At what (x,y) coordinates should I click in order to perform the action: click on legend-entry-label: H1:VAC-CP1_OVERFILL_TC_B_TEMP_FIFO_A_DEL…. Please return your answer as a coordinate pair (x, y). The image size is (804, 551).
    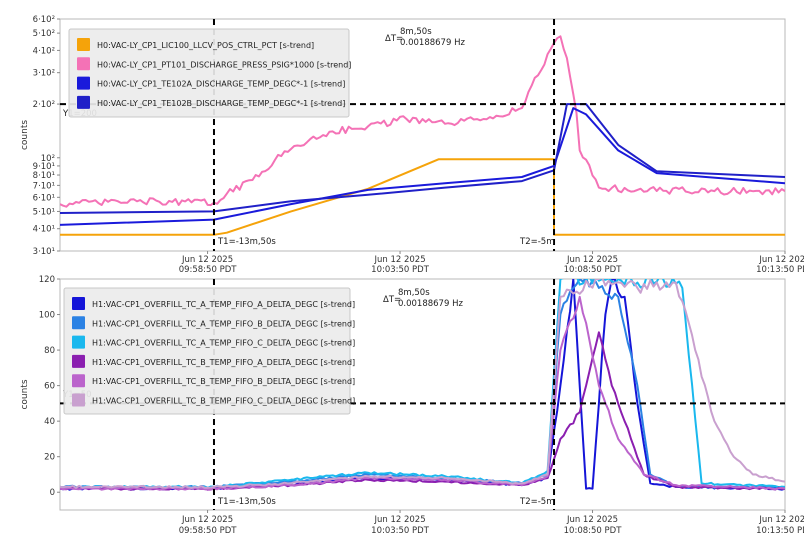
    Looking at the image, I should click on (223, 362).